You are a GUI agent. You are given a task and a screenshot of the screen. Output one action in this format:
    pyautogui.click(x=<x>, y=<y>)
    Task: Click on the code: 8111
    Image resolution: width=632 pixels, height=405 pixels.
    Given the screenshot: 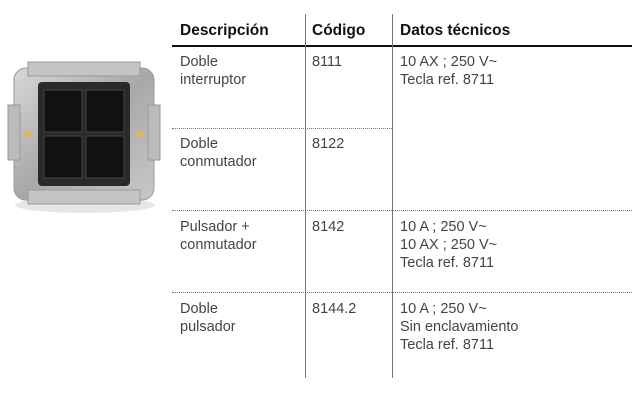 What is the action you would take?
    pyautogui.click(x=327, y=62)
    